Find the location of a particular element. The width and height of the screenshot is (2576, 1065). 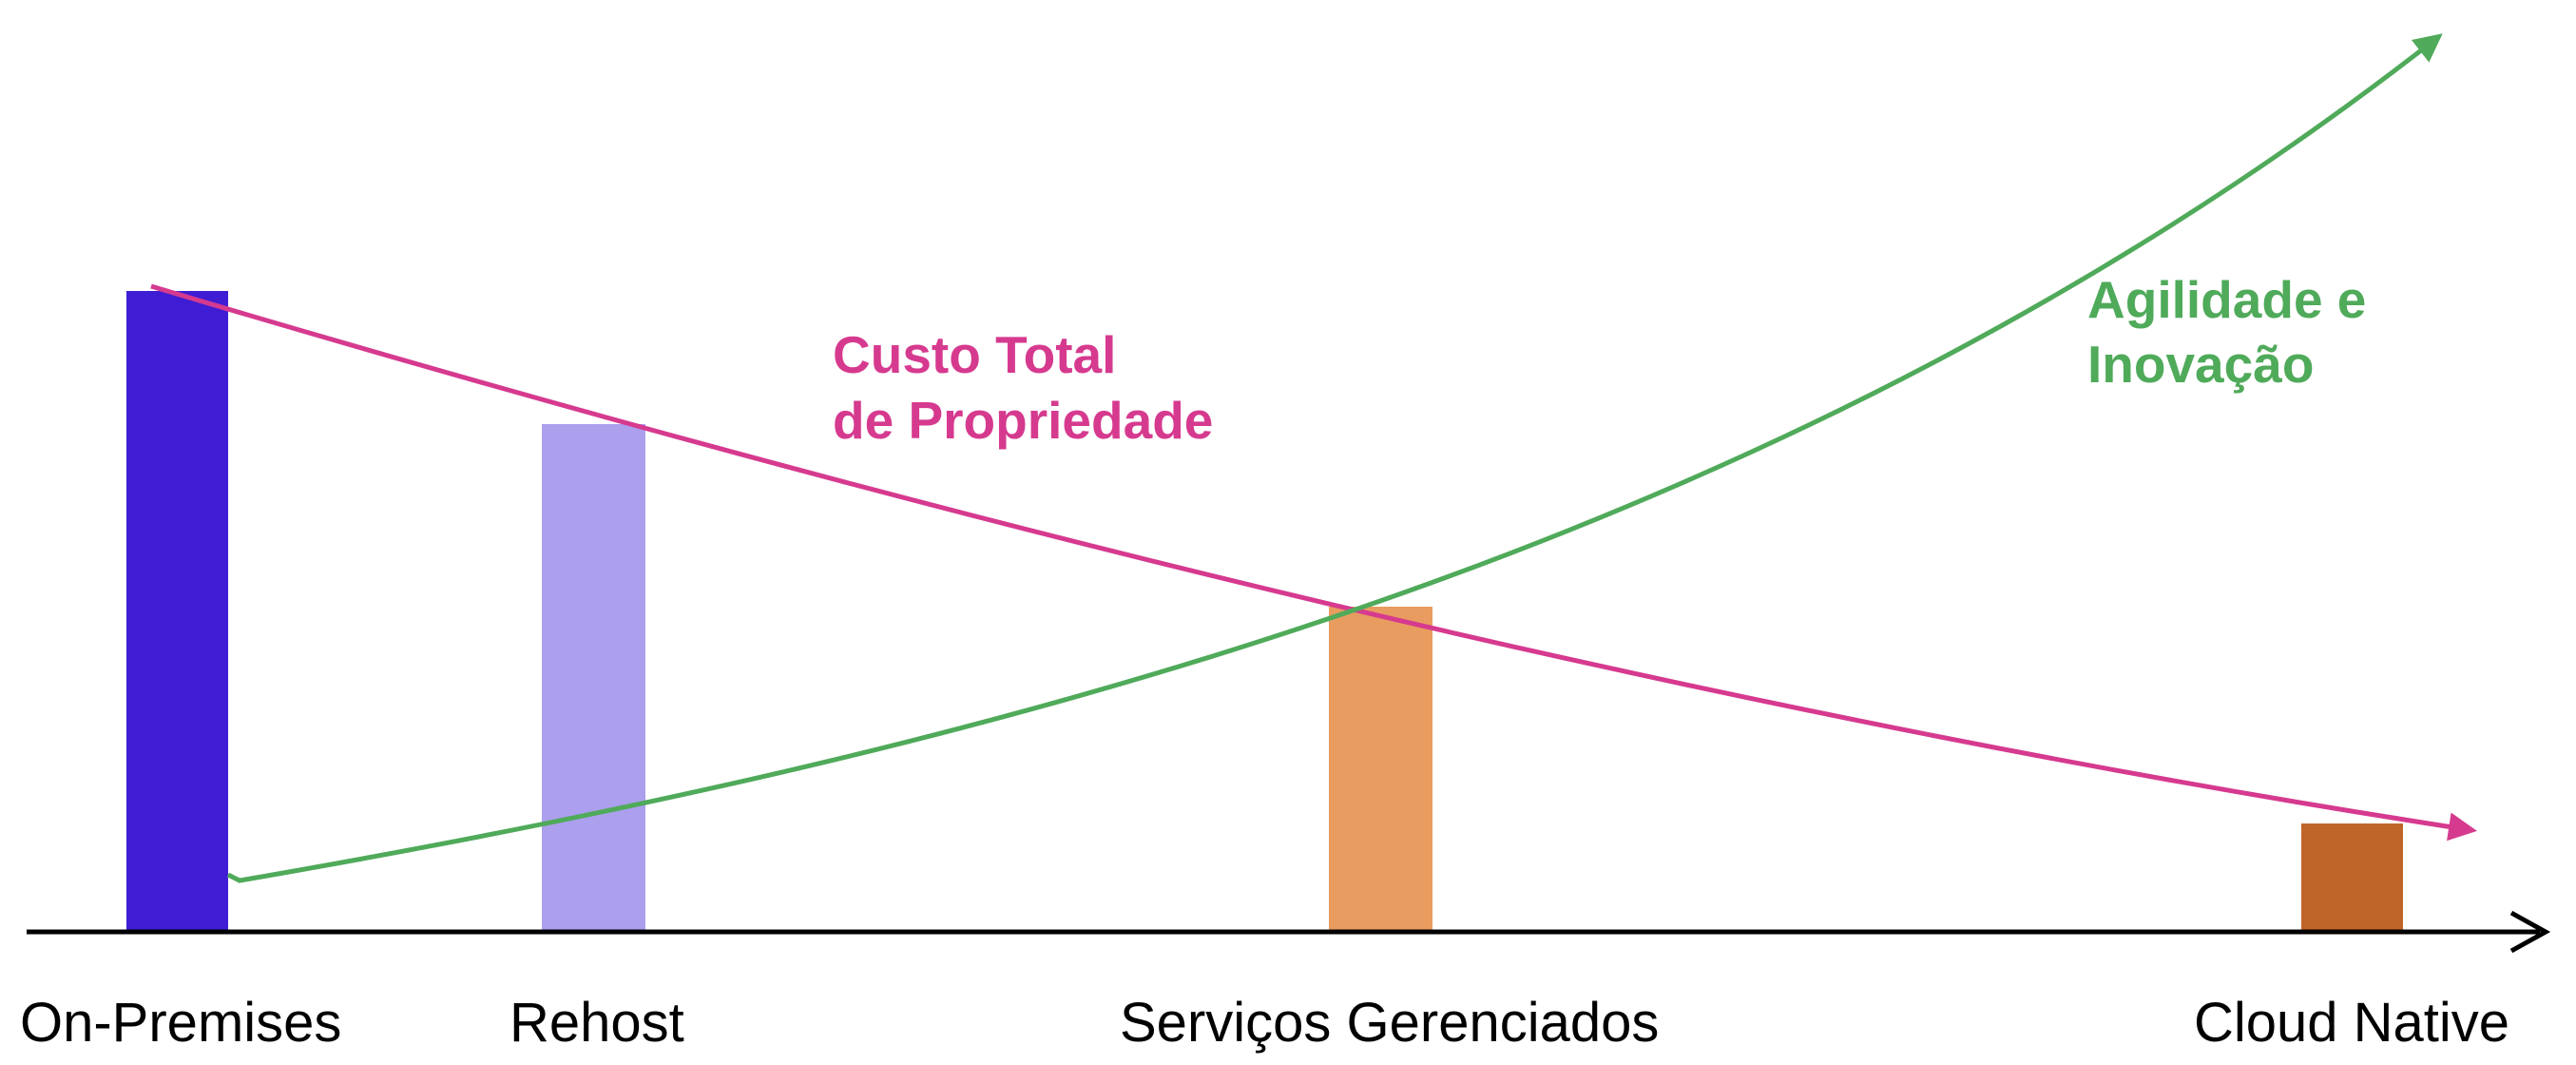

stage-label: Serviços Gerenciados is located at coordinates (1390, 1023).